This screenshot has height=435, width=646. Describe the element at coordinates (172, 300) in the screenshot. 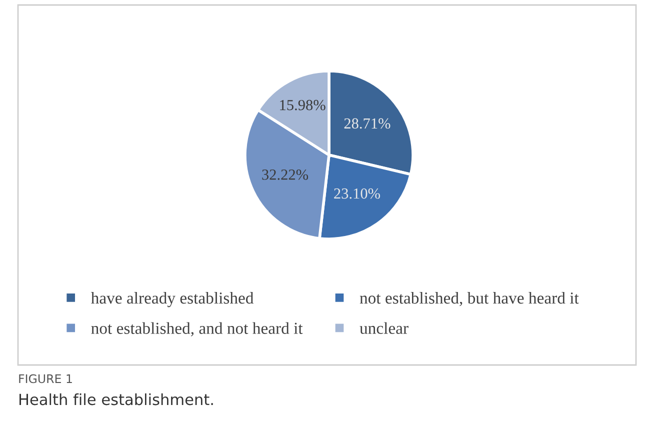

I see `legend-label: have already established` at that location.